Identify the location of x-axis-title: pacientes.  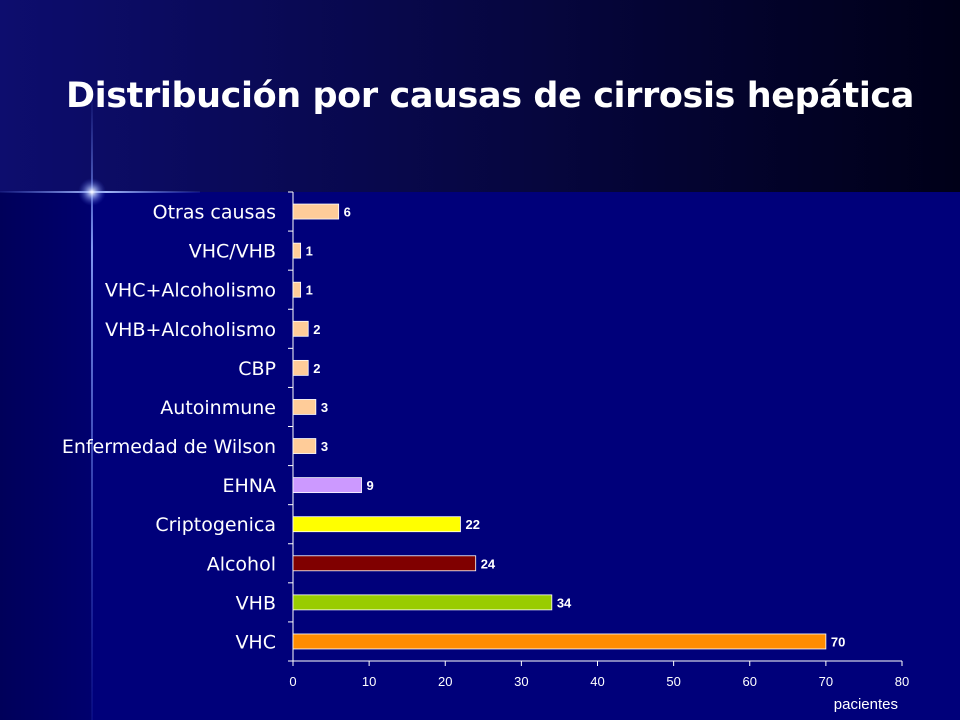
(866, 704).